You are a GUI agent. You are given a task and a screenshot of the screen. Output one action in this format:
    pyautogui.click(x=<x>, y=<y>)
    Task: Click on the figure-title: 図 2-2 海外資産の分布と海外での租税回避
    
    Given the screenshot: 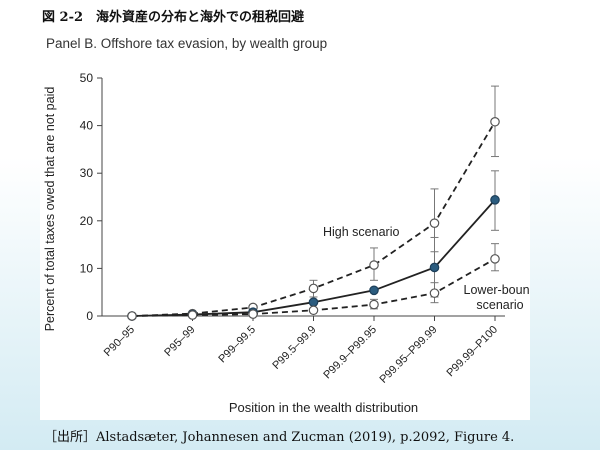 What is the action you would take?
    pyautogui.click(x=173, y=17)
    